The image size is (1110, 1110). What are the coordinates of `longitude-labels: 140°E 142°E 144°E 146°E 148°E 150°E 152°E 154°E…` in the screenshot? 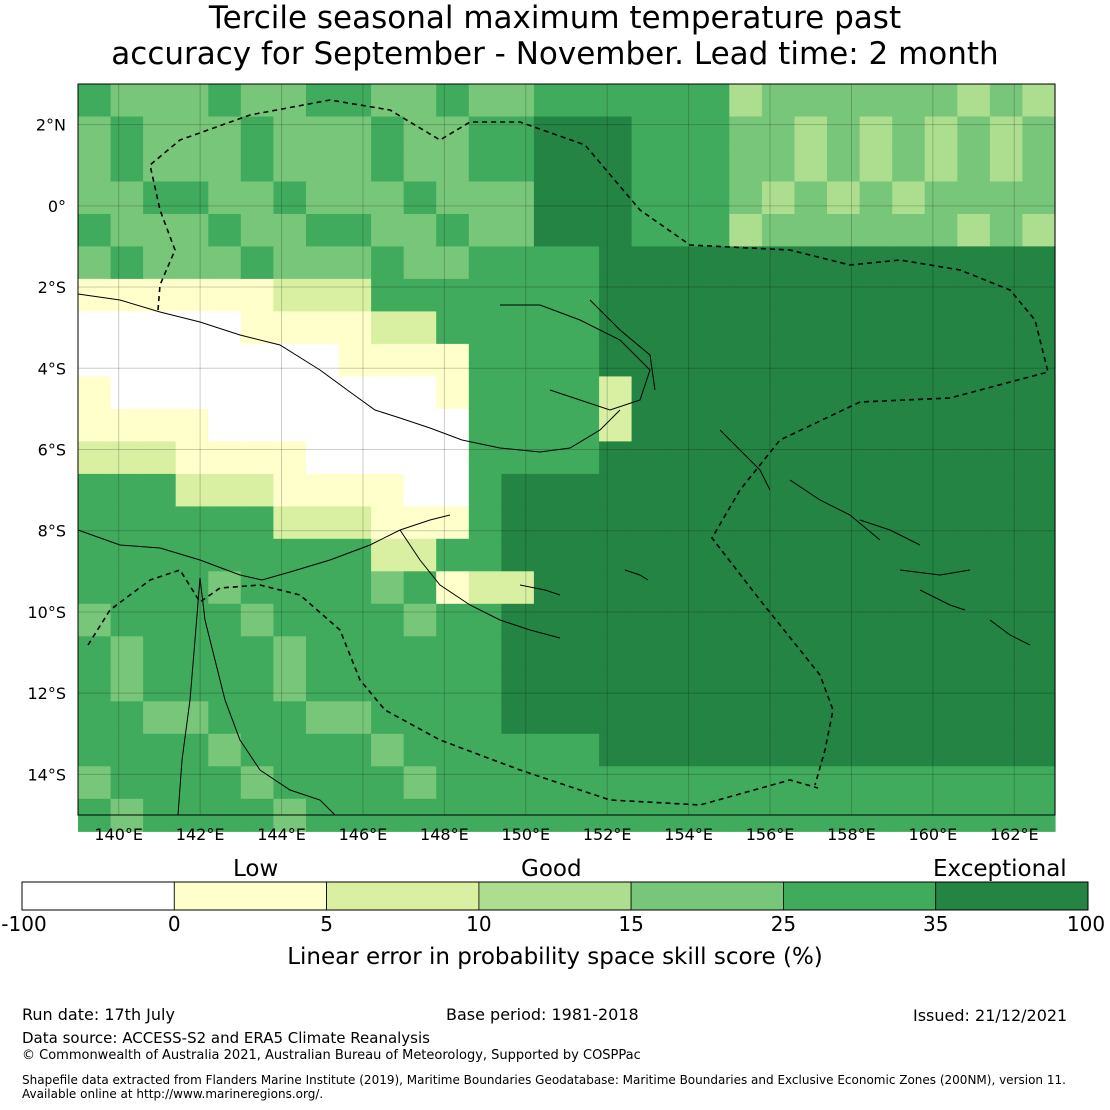 It's located at (566, 834).